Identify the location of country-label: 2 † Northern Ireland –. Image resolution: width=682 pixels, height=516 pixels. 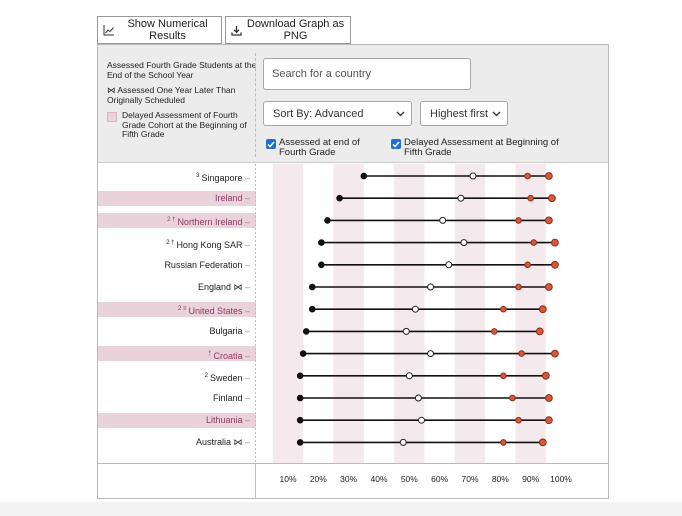
(174, 221).